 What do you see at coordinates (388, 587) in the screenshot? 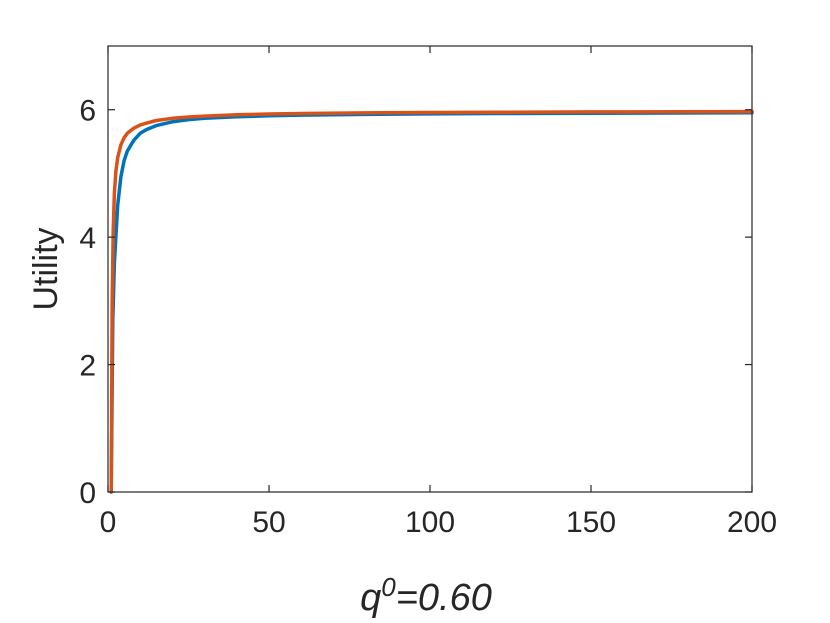
I see `x-axis-label-superscript: 0` at bounding box center [388, 587].